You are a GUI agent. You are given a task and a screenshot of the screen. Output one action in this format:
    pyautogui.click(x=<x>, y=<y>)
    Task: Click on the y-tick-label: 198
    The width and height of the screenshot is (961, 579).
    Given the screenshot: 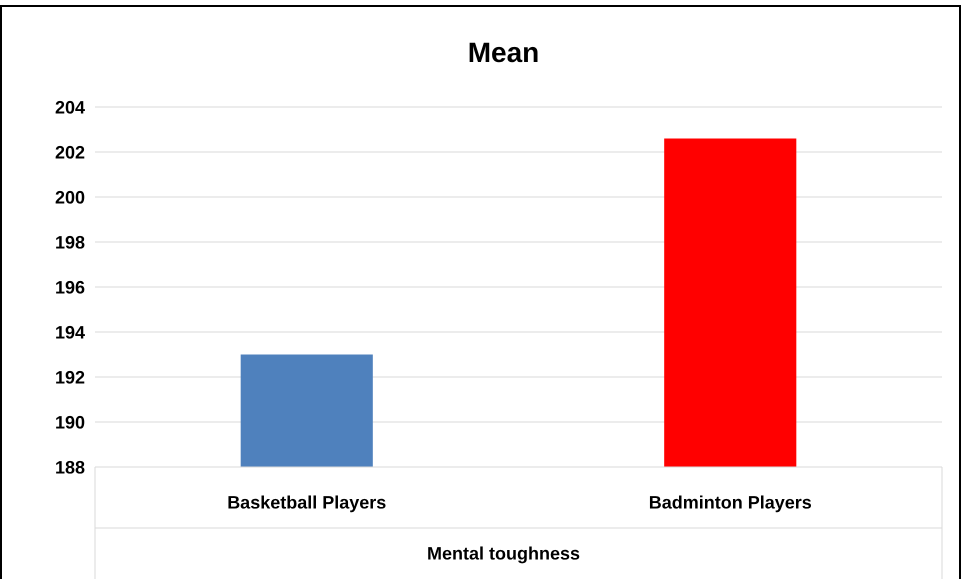 What is the action you would take?
    pyautogui.click(x=69, y=242)
    